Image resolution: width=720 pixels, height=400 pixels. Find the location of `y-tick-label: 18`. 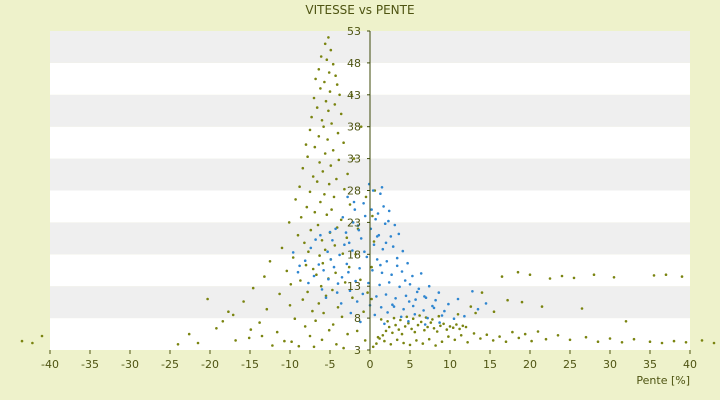

y-tick-label: 18 is located at coordinates (354, 254).